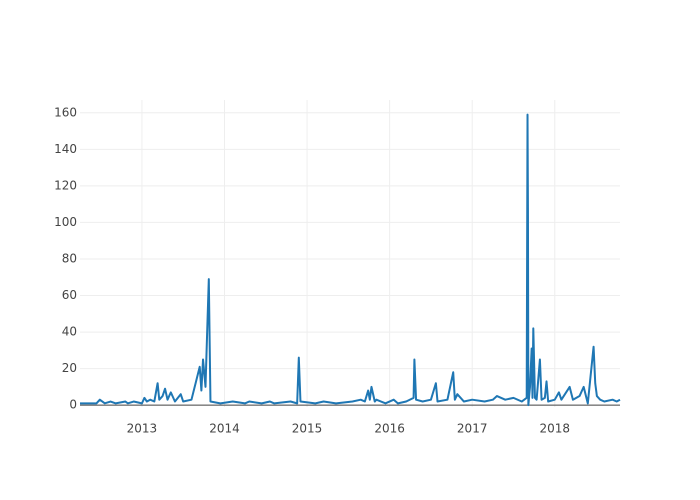 This screenshot has width=700, height=500. Describe the element at coordinates (142, 429) in the screenshot. I see `x-tick-label: 2013` at that location.